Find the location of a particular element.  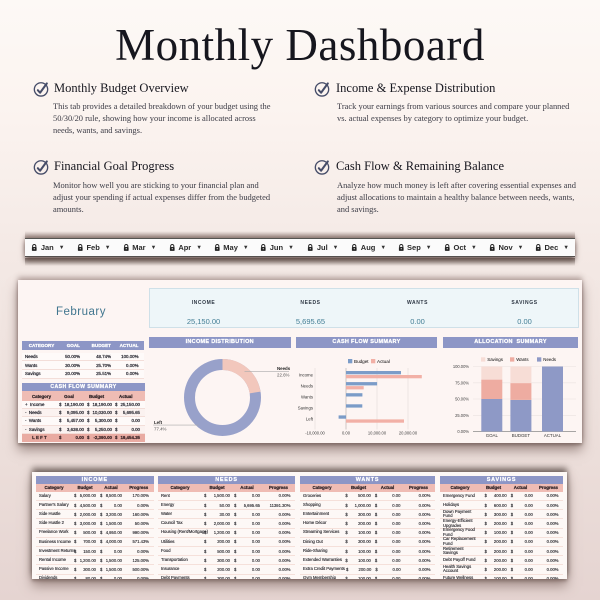

svg-text: 100.00% is located at coordinates (461, 366).